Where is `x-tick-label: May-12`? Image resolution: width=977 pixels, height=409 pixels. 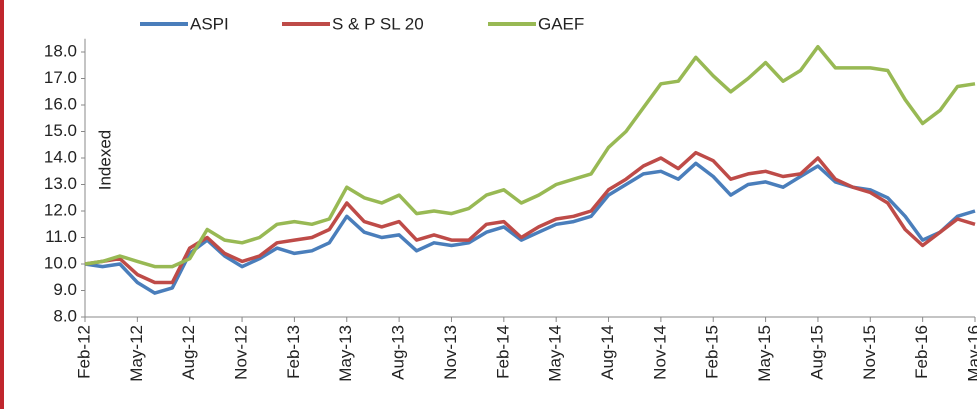
x-tick-label: May-12 is located at coordinates (136, 353).